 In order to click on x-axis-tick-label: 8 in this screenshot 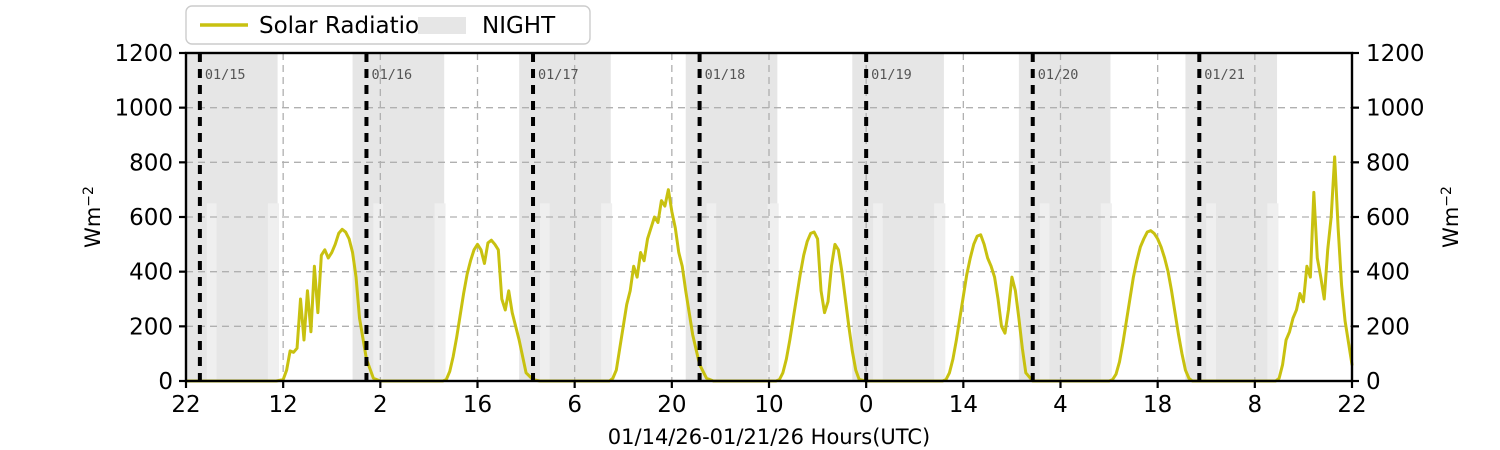, I will do `click(1255, 405)`.